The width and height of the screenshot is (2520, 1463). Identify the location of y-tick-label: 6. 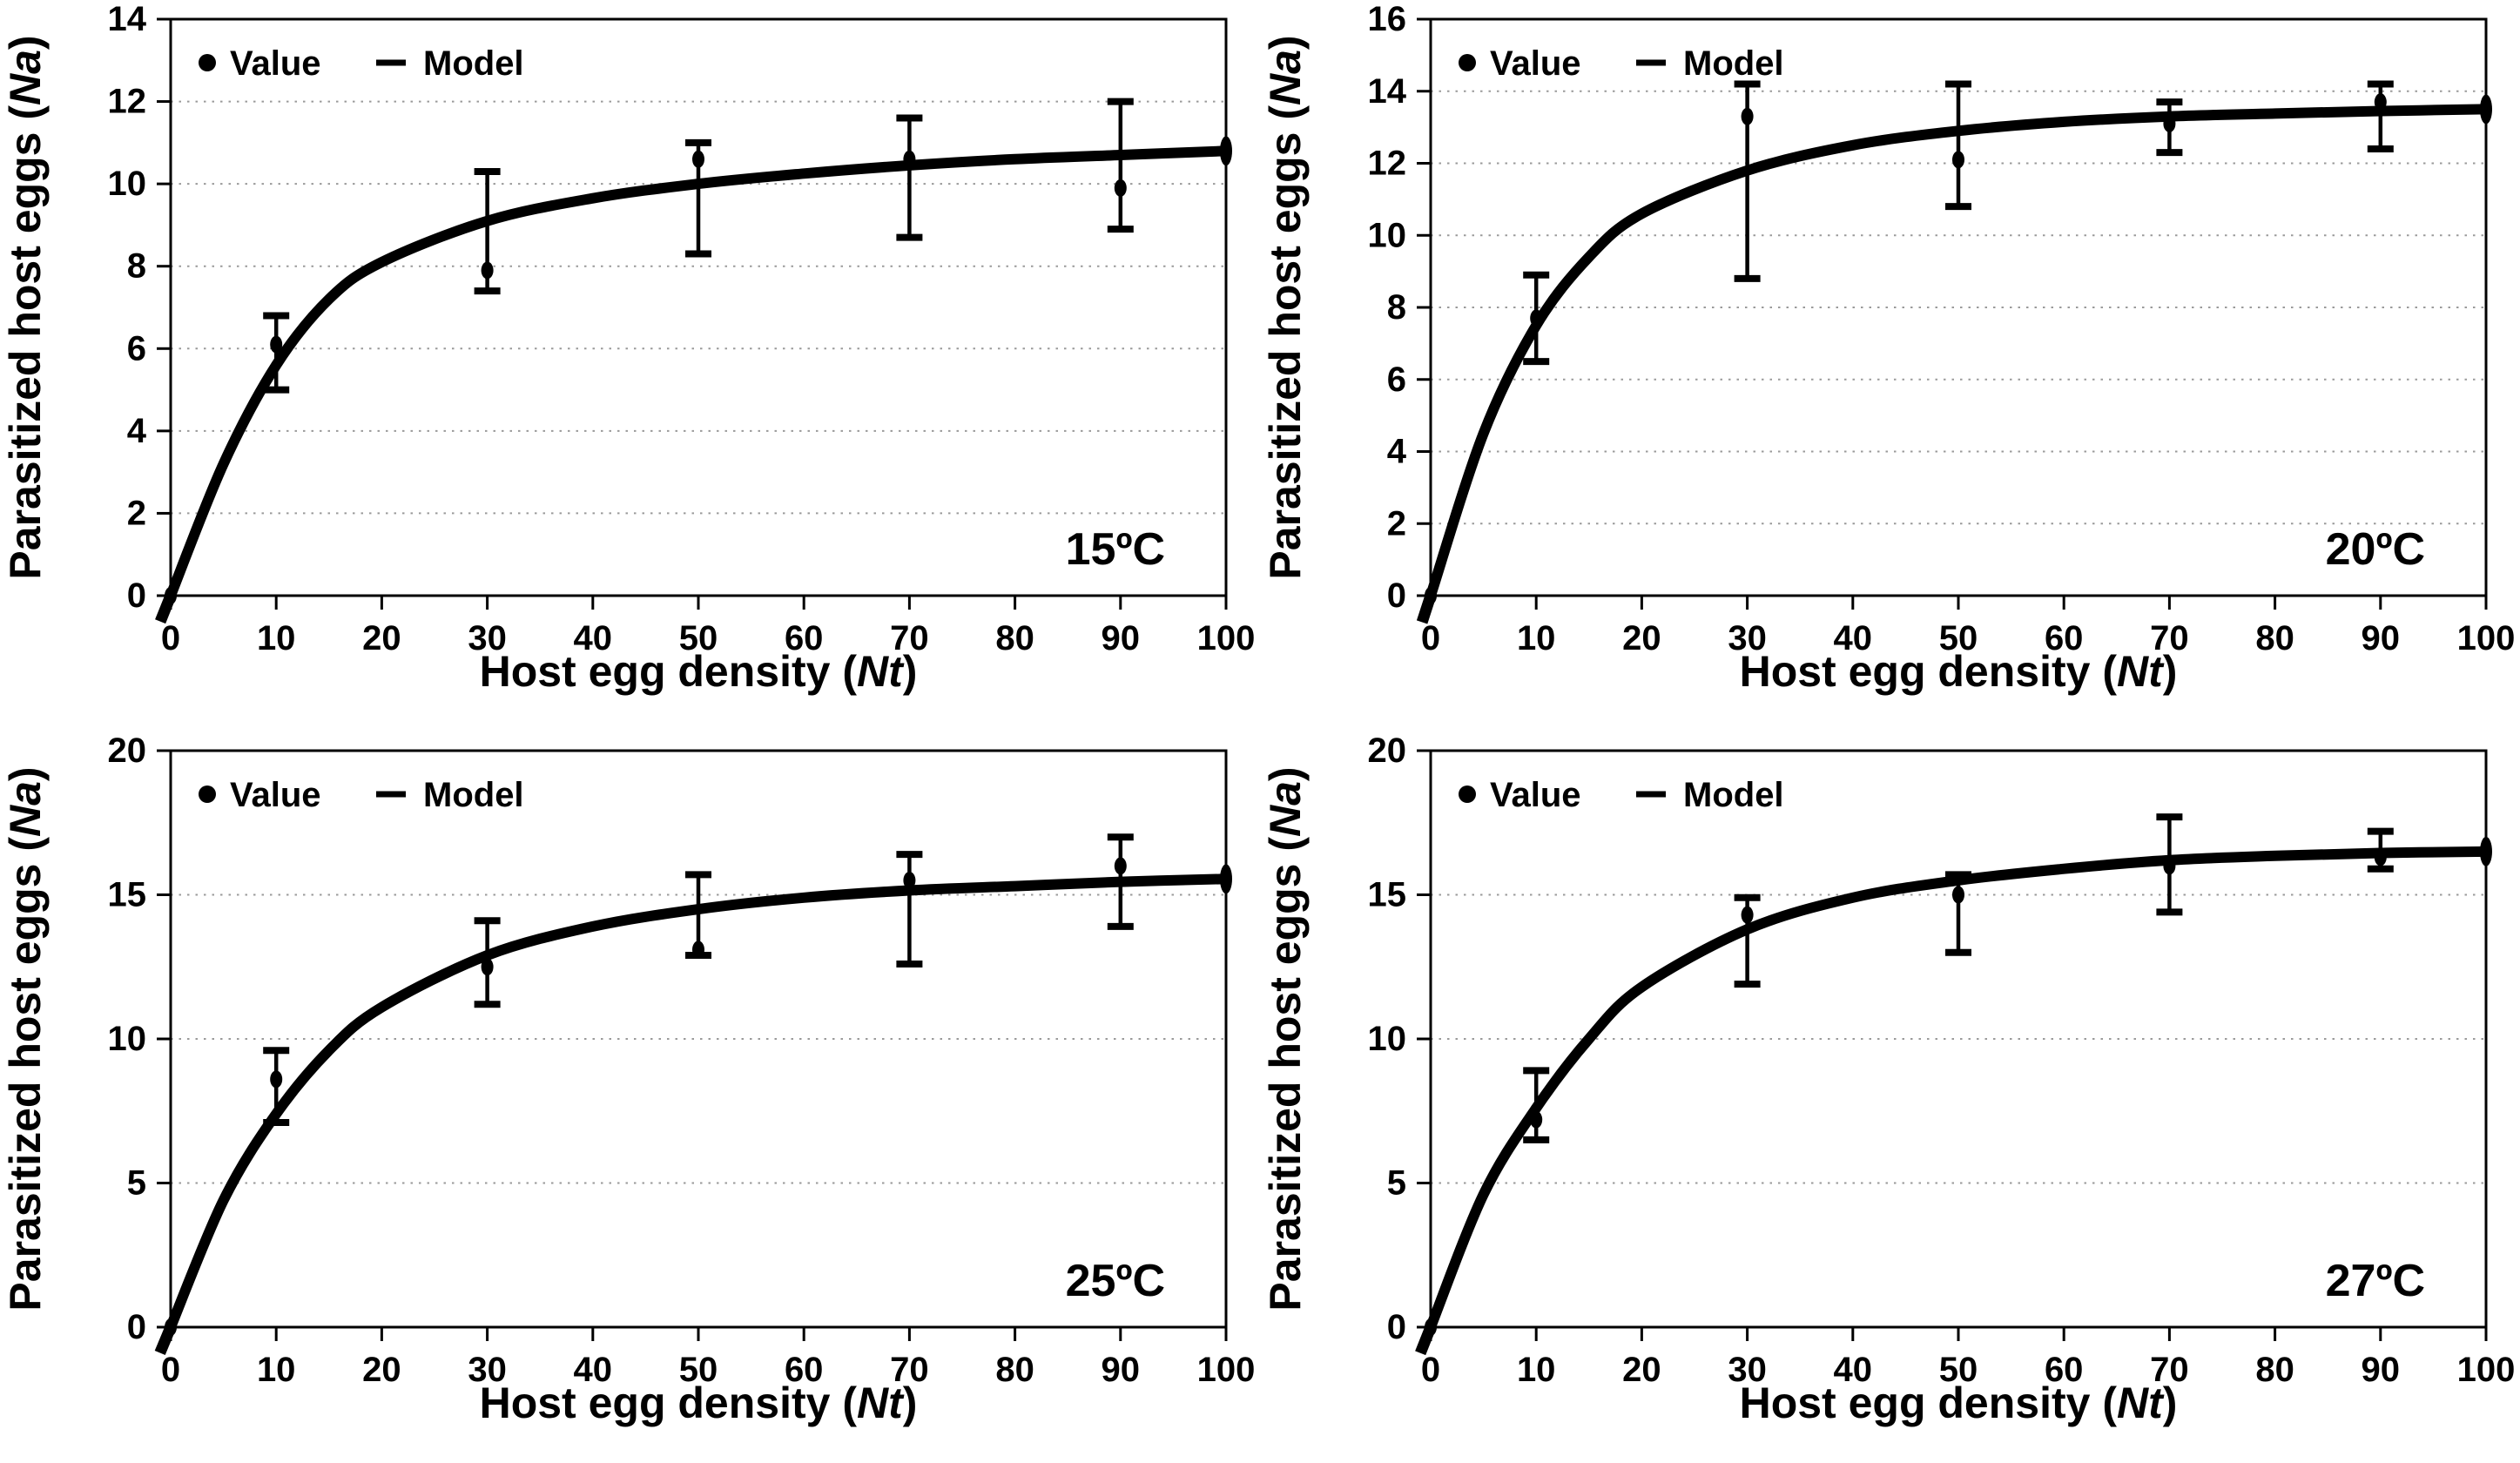
(136, 348).